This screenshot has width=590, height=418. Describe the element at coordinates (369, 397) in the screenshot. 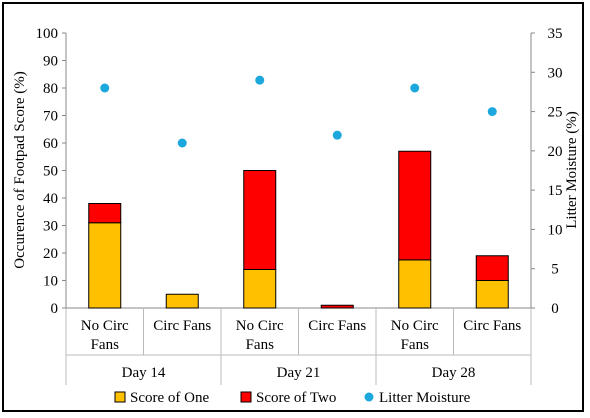

I see `legend-swatch-litter-moisture` at that location.